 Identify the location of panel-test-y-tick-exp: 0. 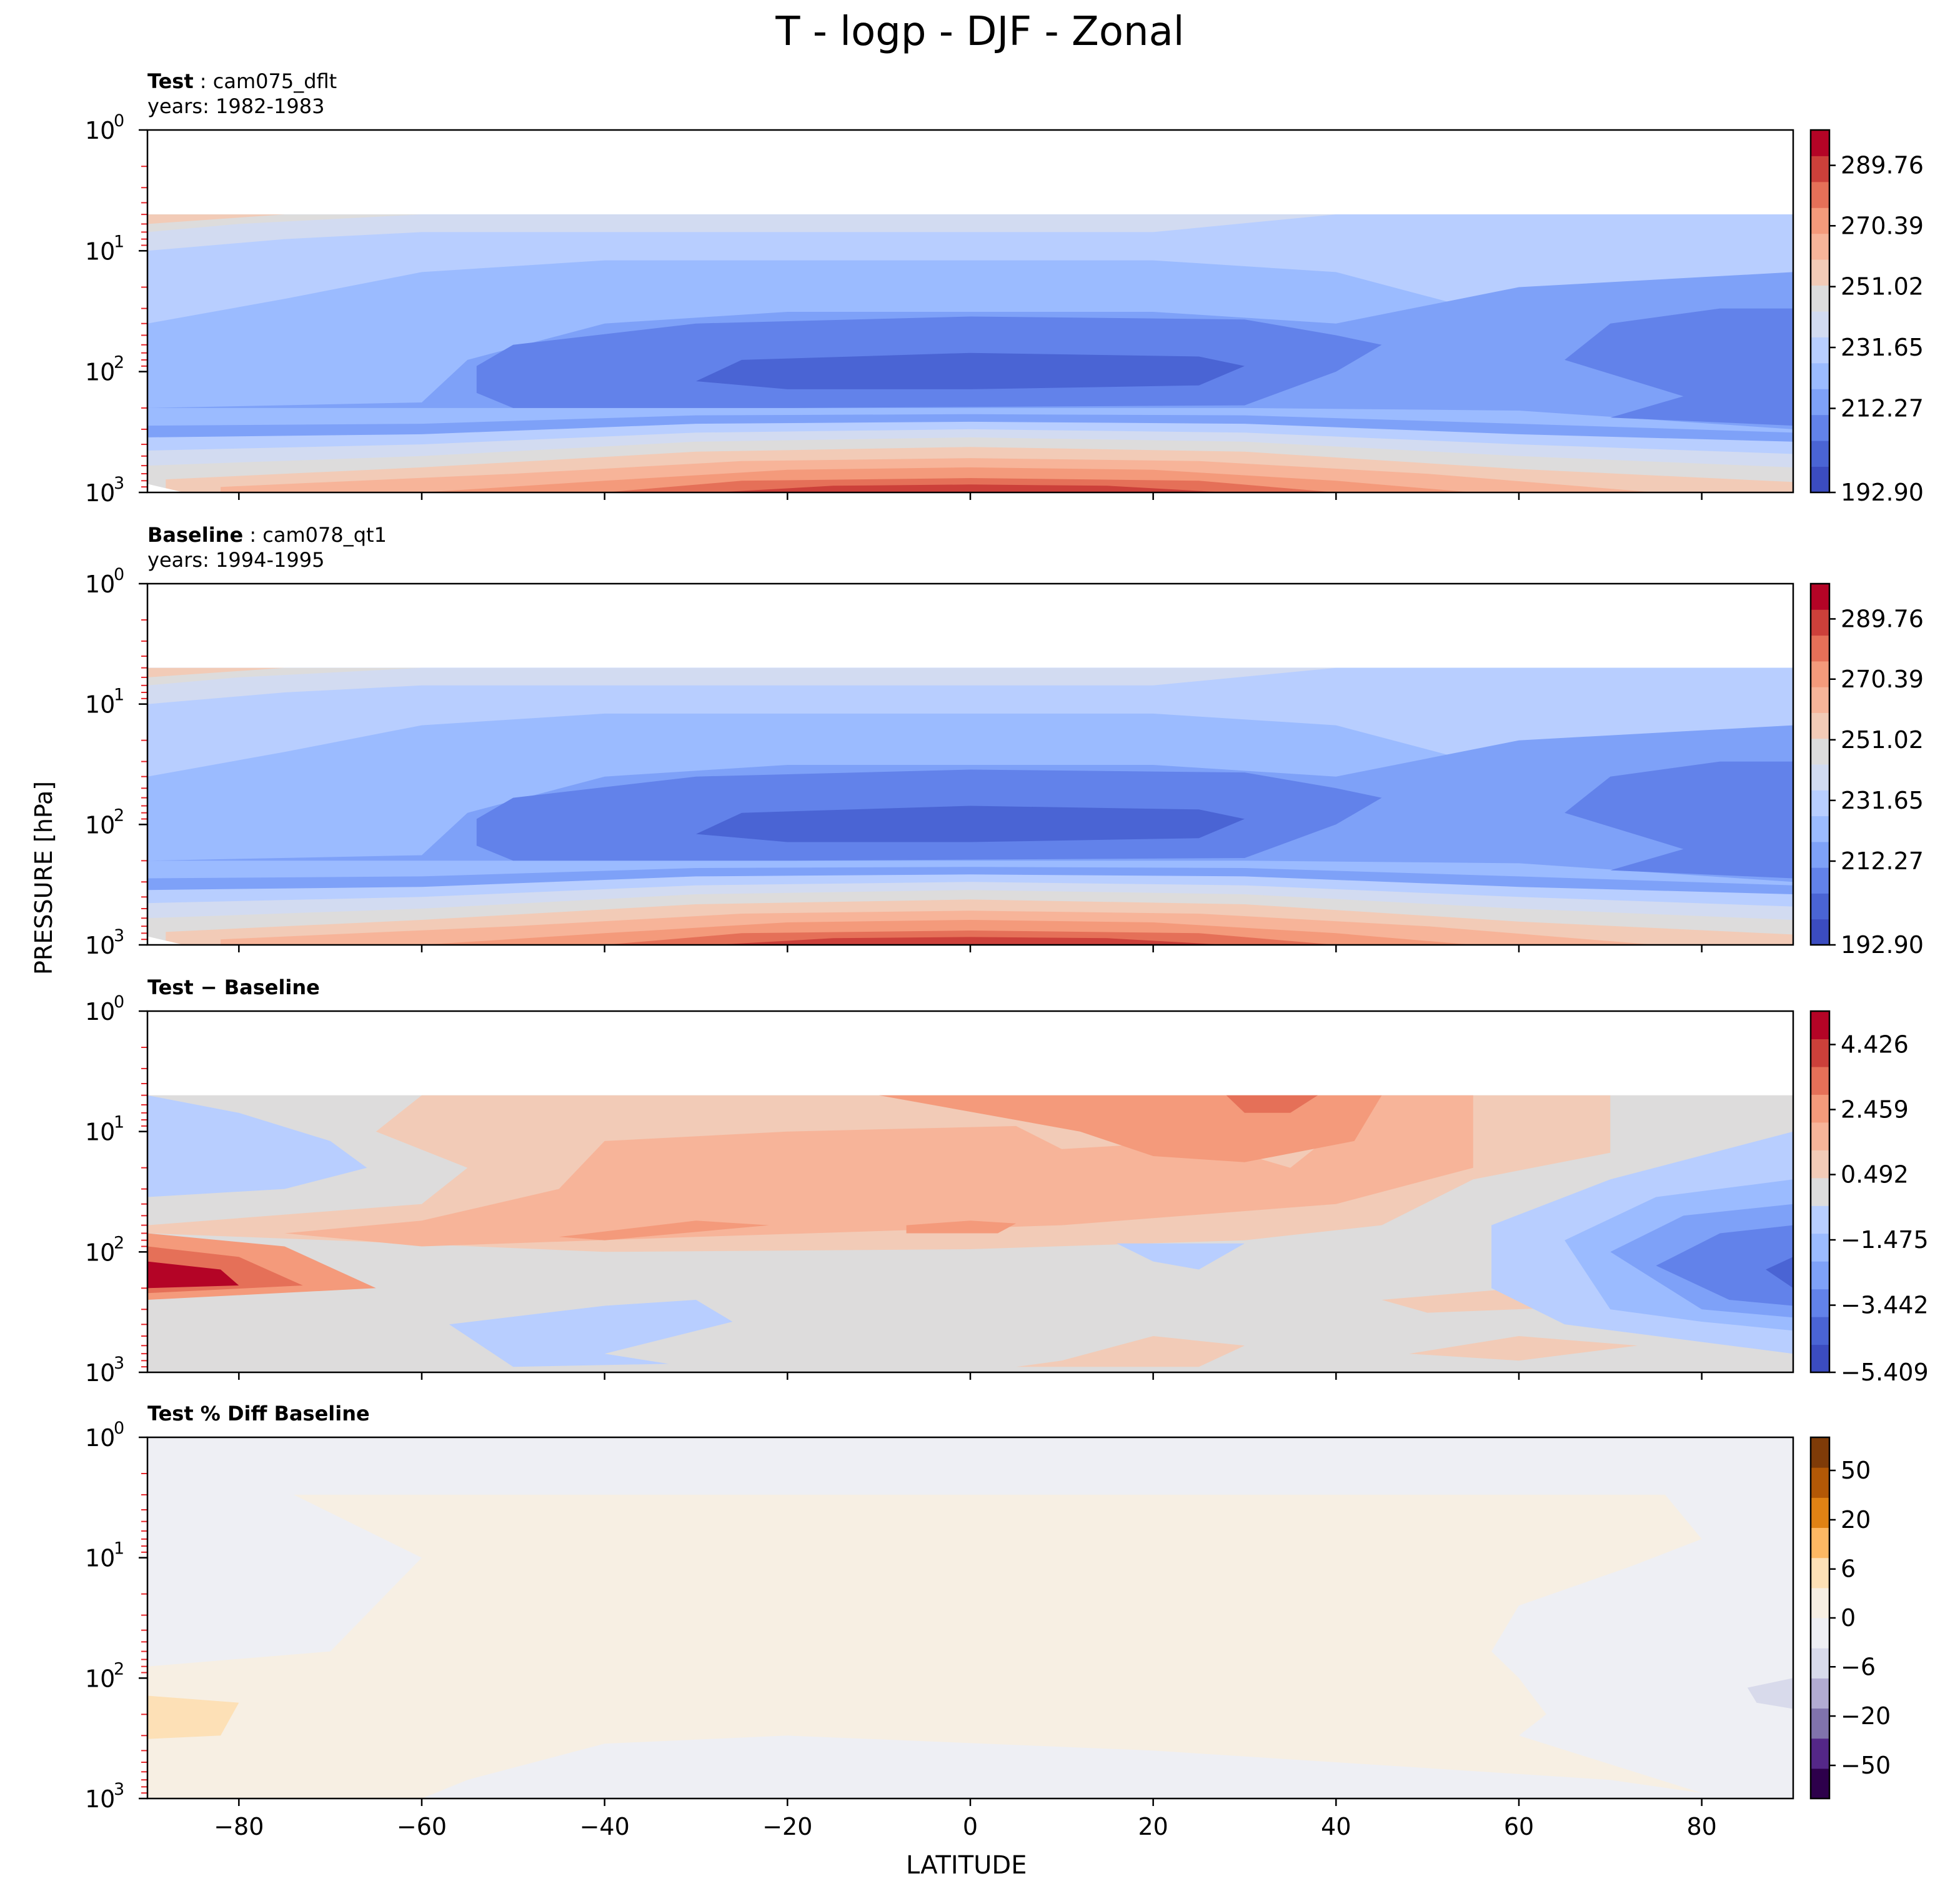
(119, 121).